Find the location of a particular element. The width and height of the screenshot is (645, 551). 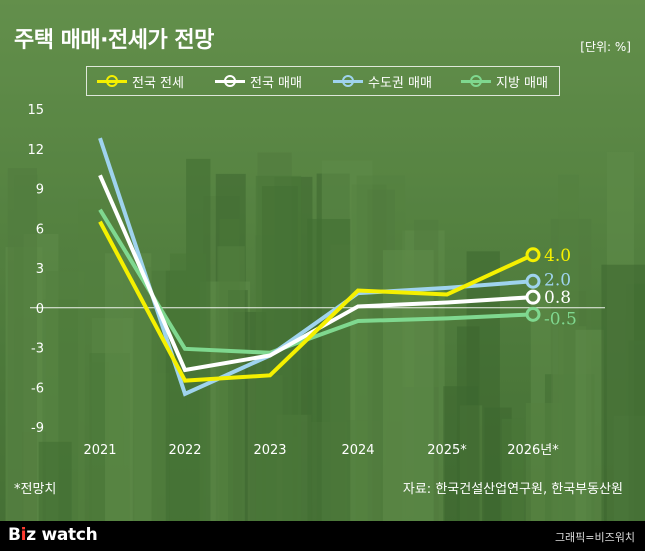

legend-label: 수도권 매매 is located at coordinates (400, 83).